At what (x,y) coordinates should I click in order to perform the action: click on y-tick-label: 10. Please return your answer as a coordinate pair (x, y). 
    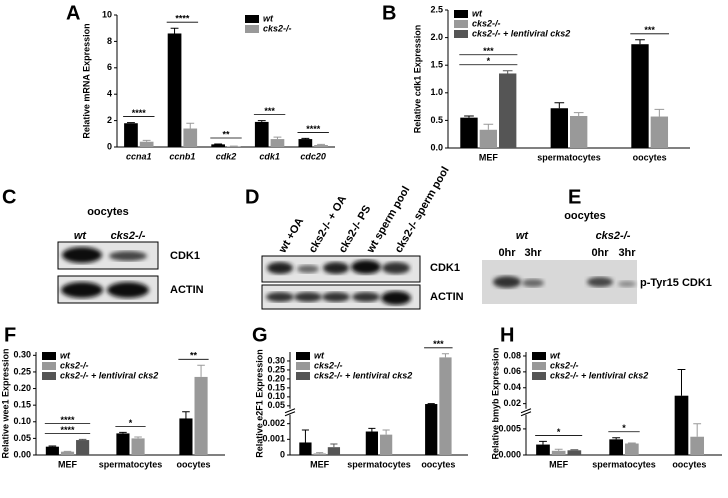
    Looking at the image, I should click on (107, 14).